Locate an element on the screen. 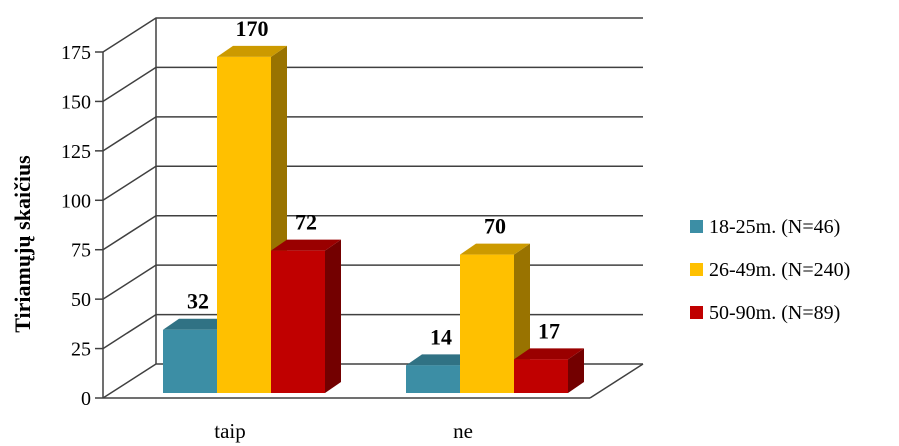 The height and width of the screenshot is (446, 899). y-tick-label: 25 is located at coordinates (81, 350).